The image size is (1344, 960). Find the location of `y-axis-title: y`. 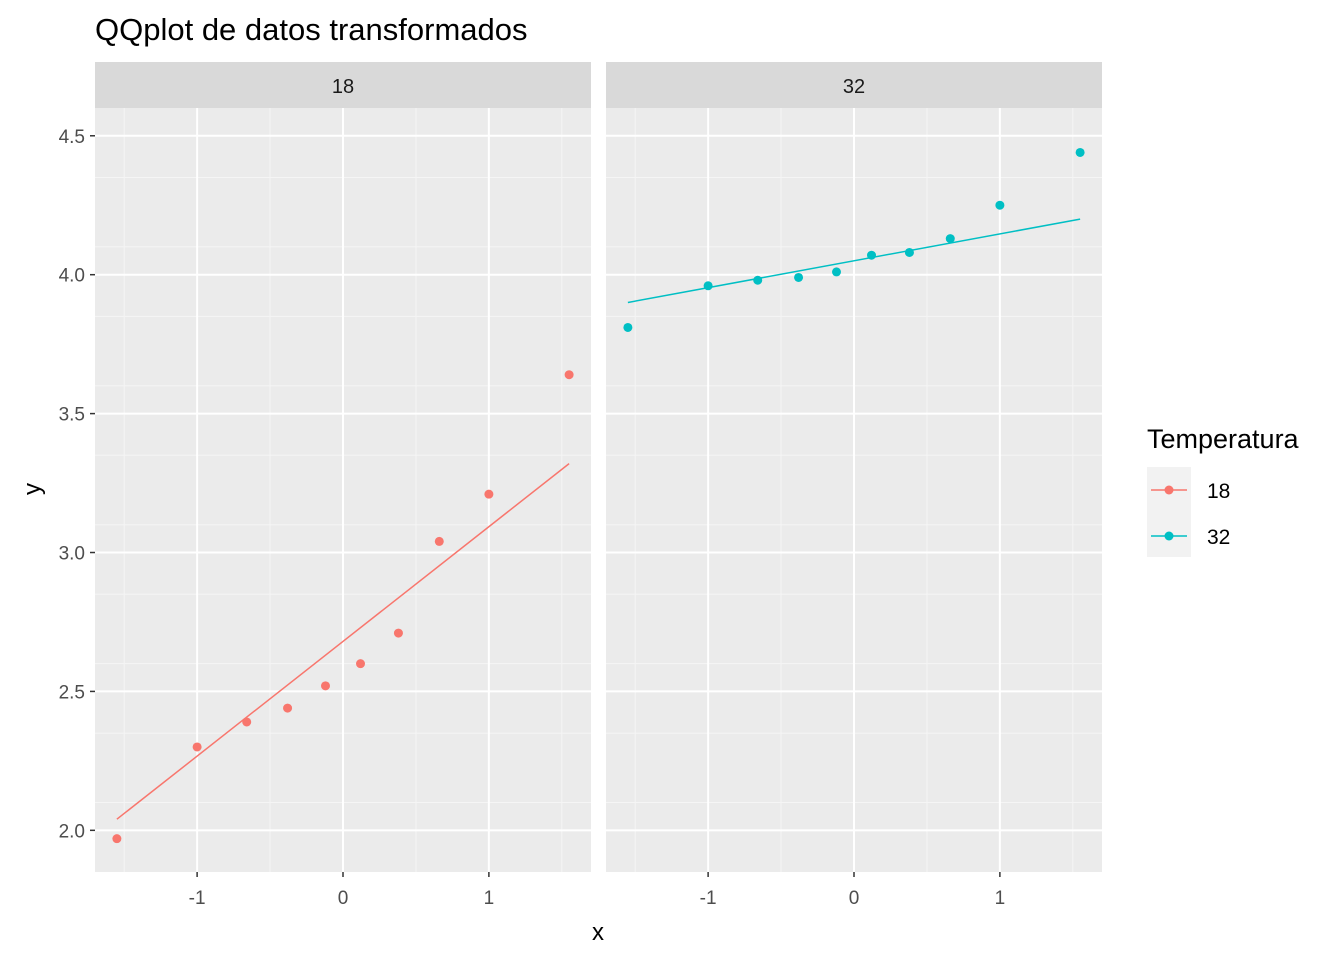

y-axis-title: y is located at coordinates (32, 489).